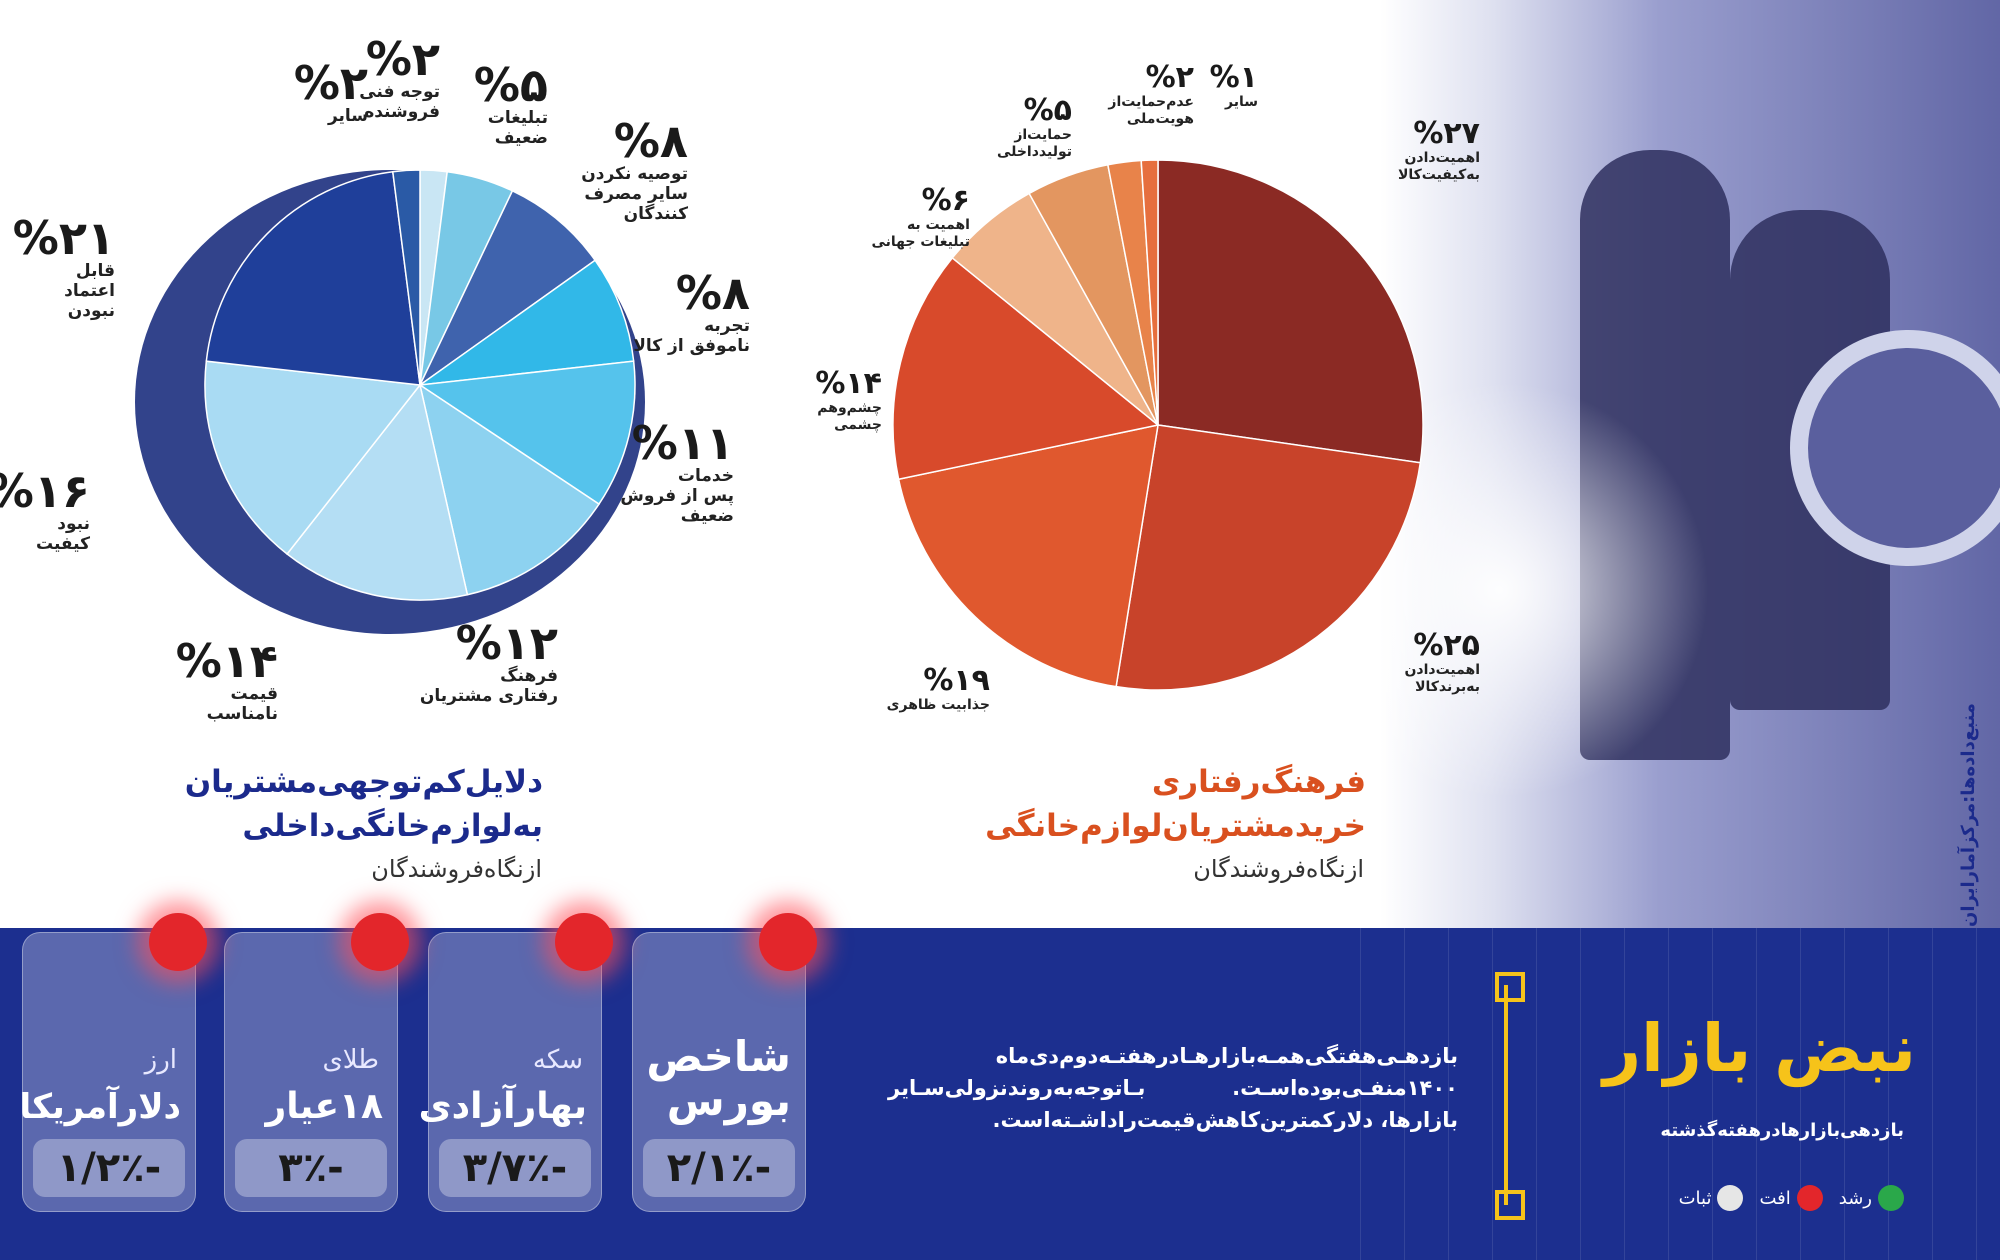 The height and width of the screenshot is (1260, 2000). I want to click on slice-text: تبلیغات ضعیف, so click(517, 128).